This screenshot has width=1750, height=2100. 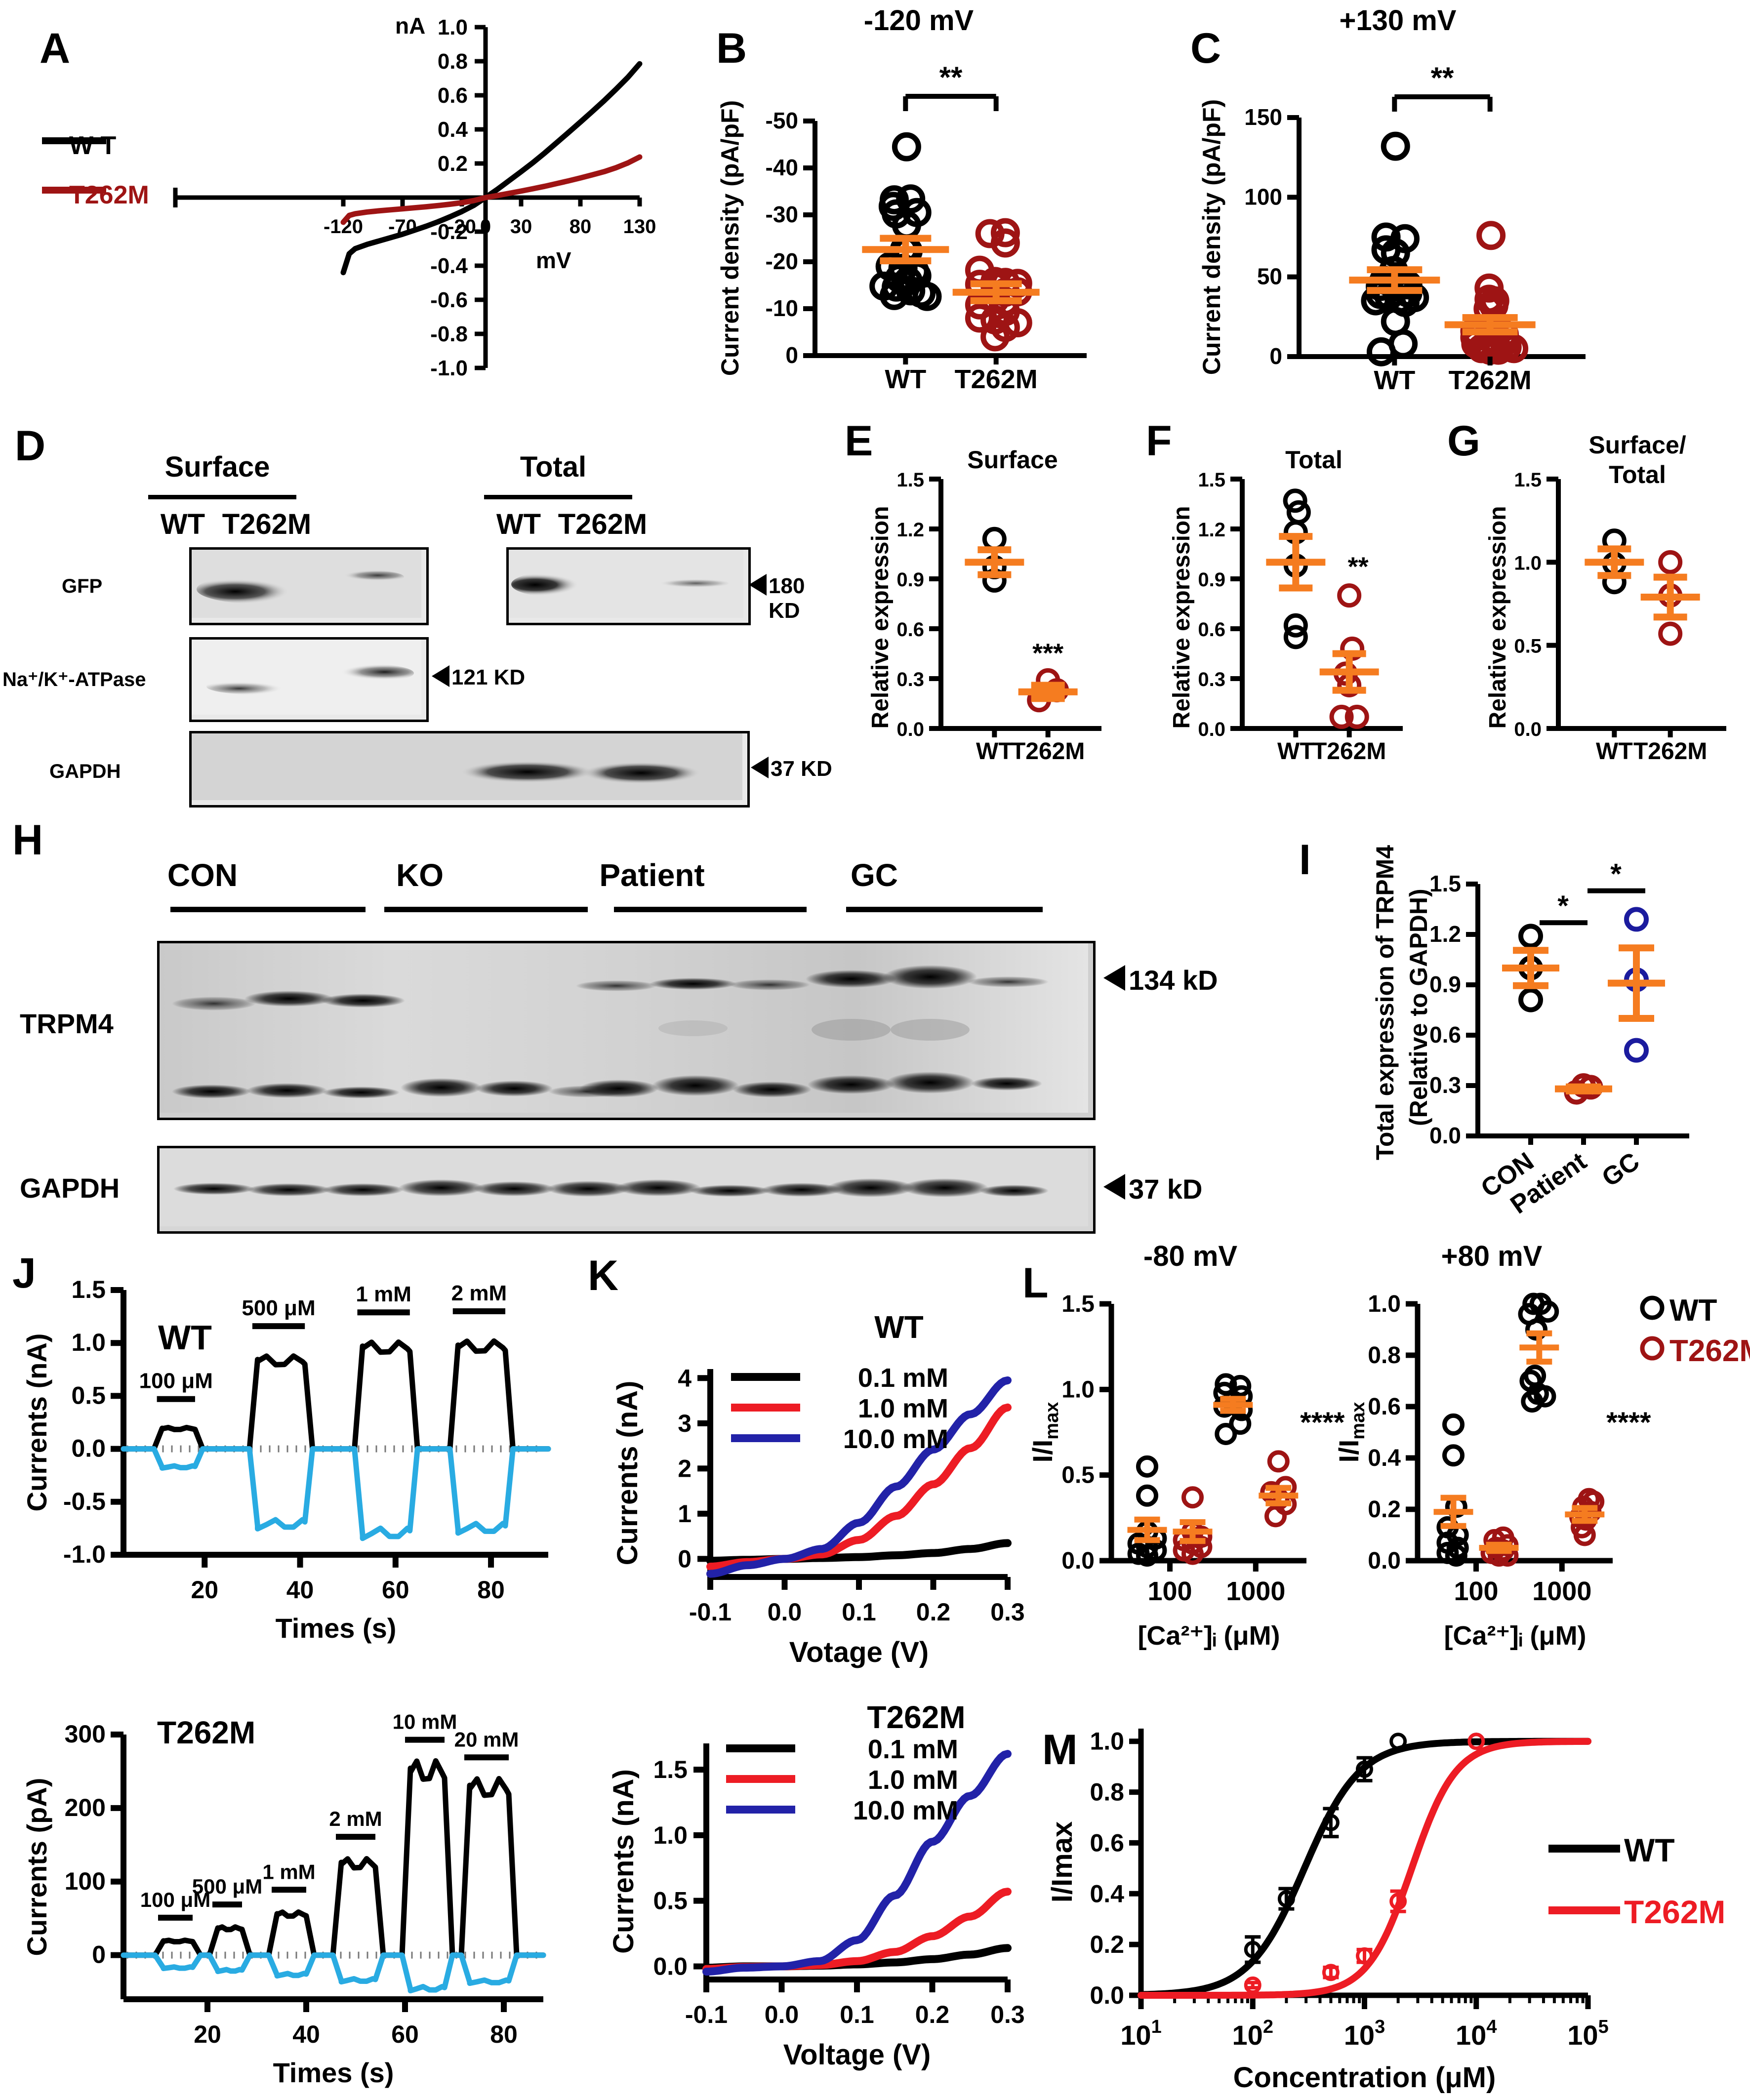 What do you see at coordinates (624, 1028) in the screenshot?
I see `blot-trpm4-image` at bounding box center [624, 1028].